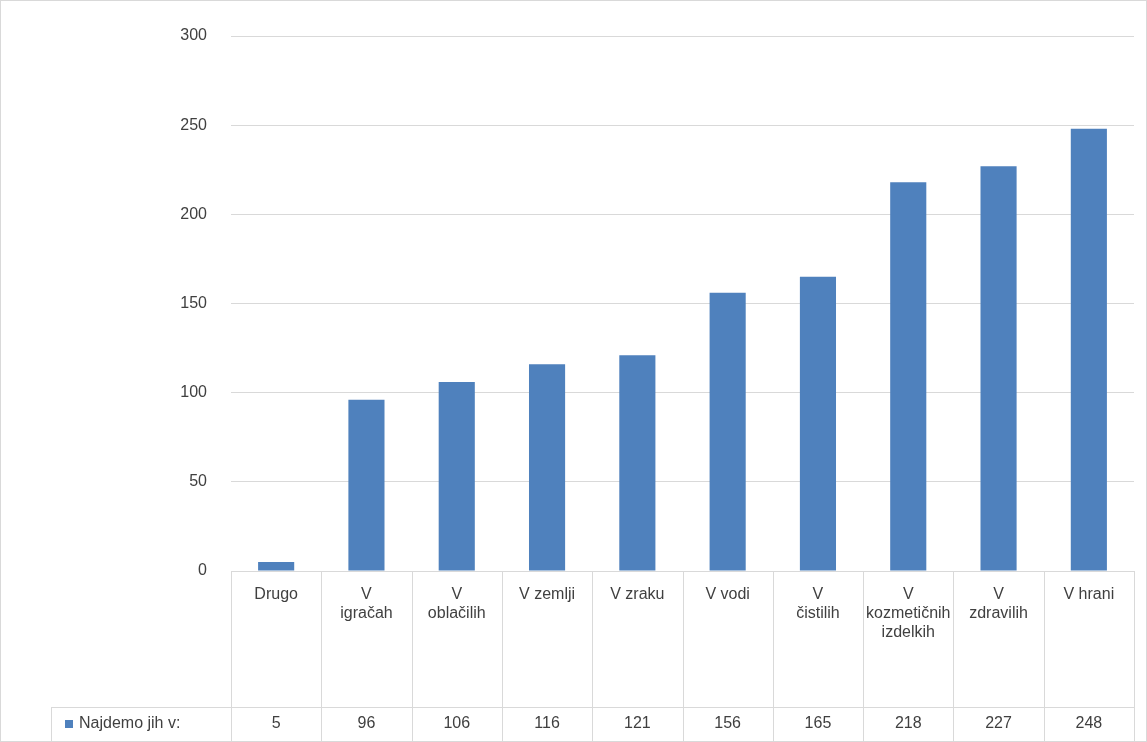 This screenshot has height=742, width=1147. Describe the element at coordinates (547, 723) in the screenshot. I see `data-label: 116` at that location.